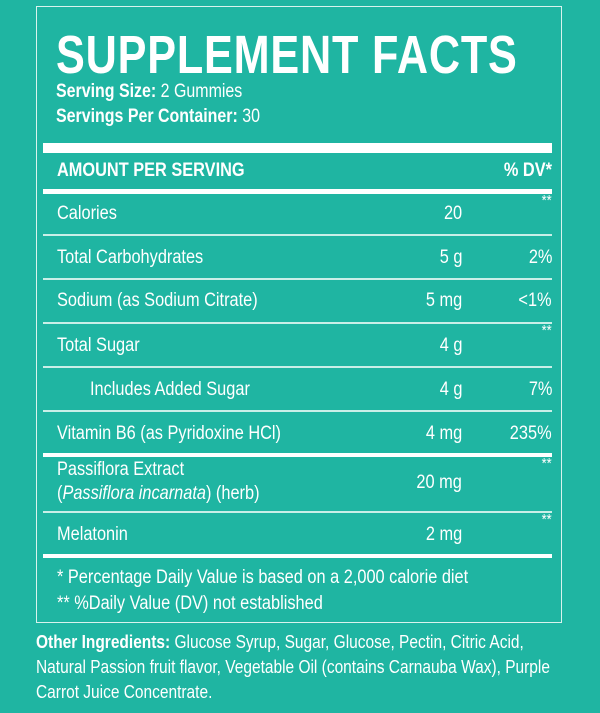 The image size is (600, 713). Describe the element at coordinates (452, 213) in the screenshot. I see `nutrient-amount: 20` at that location.